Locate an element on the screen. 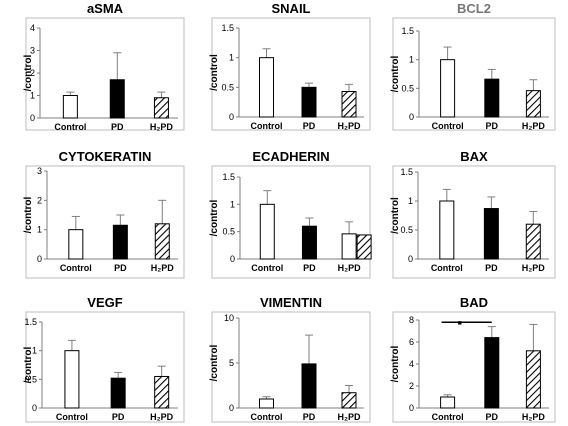 The width and height of the screenshot is (568, 426). chart-vimentin: VIMENTIN/control 0 5 10 Control PD H₂PD is located at coordinates (290, 359).